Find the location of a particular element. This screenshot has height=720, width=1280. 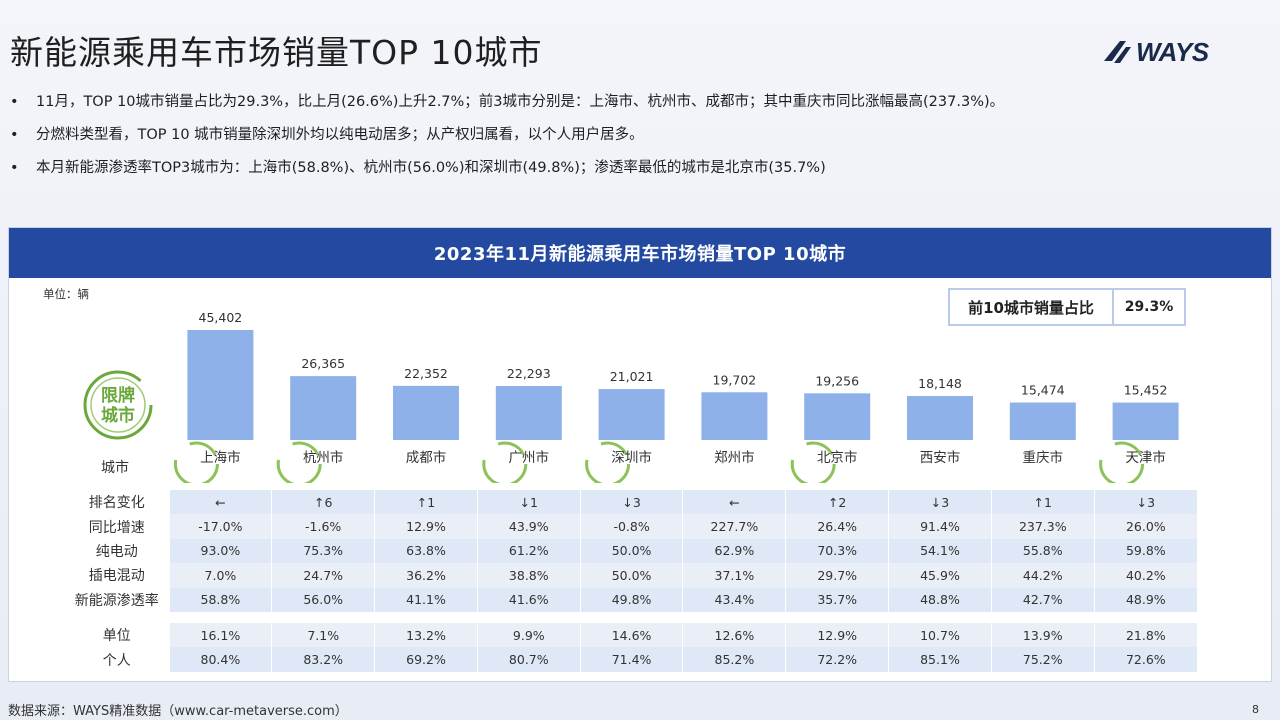

table-cell: 12.9% is located at coordinates (426, 526).